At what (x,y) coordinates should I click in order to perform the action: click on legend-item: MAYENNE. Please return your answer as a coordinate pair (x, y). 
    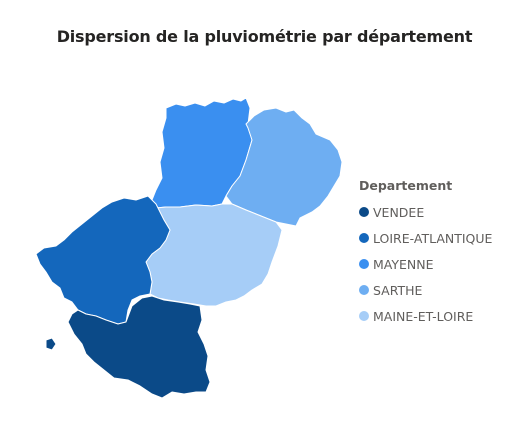
    Looking at the image, I should click on (425, 264).